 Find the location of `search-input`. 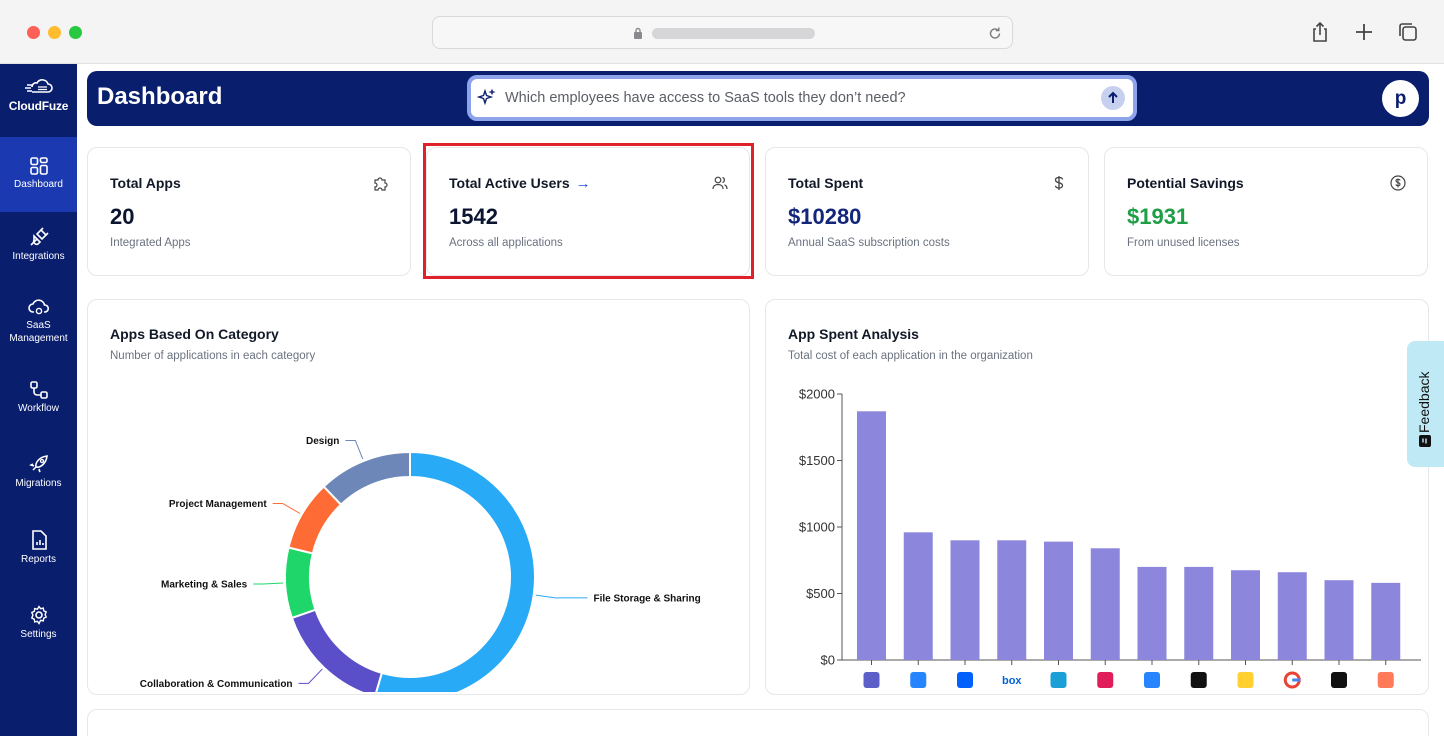

search-input is located at coordinates (795, 98).